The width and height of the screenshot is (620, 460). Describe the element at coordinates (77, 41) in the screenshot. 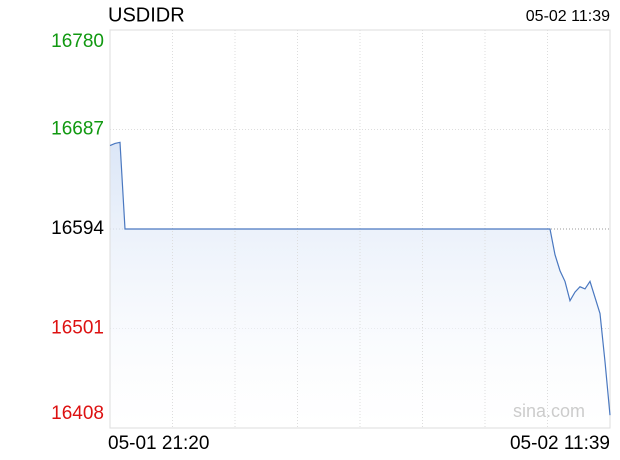

I see `y-tick-label: 16780` at that location.